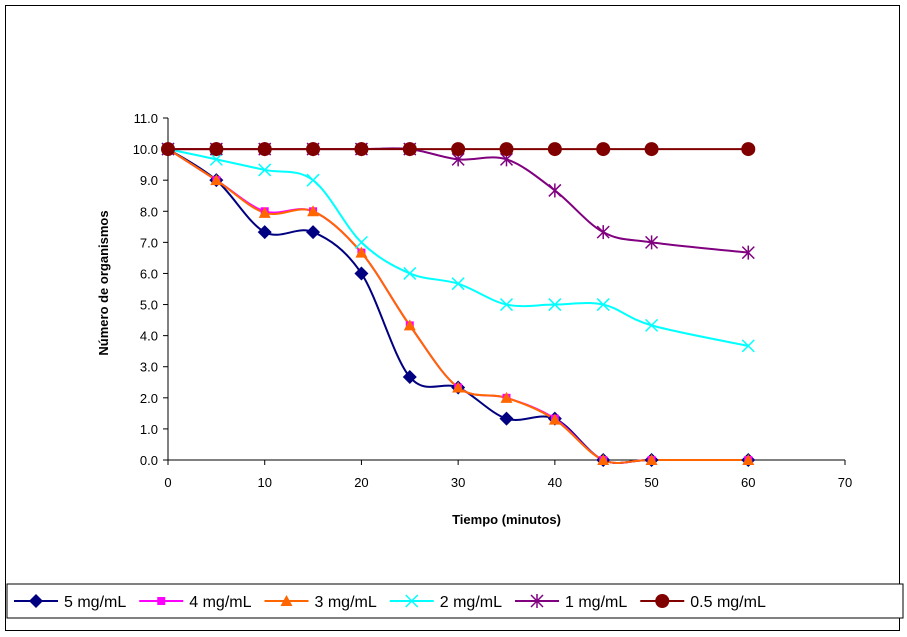  I want to click on x-tick-label: 20, so click(361, 482).